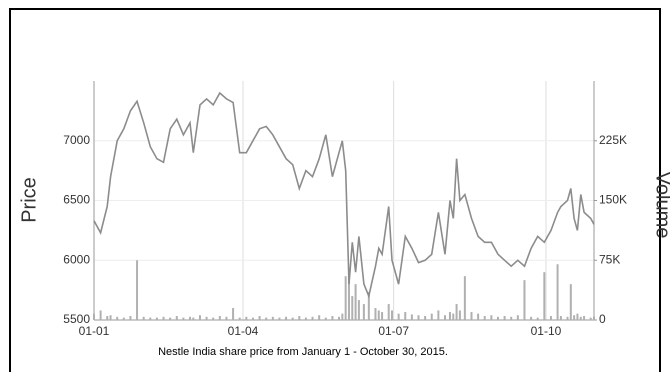  I want to click on y-tick-label: 7000, so click(76, 140).